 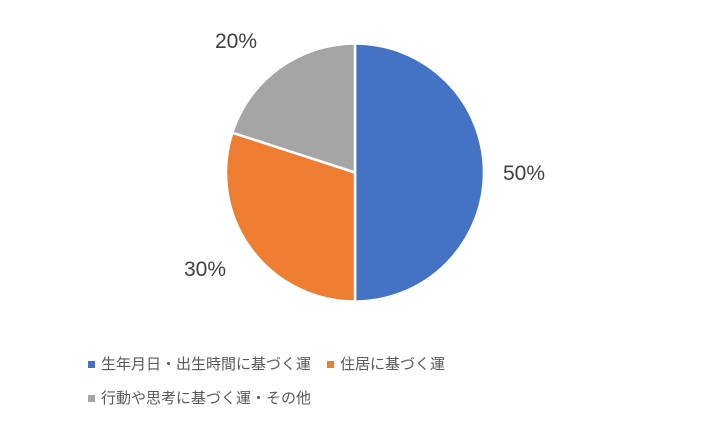 I want to click on legend: 生年月日・出生時間に基づく運 住居に基づく運 行動や思考に基づく運・その他, so click(x=274, y=388).